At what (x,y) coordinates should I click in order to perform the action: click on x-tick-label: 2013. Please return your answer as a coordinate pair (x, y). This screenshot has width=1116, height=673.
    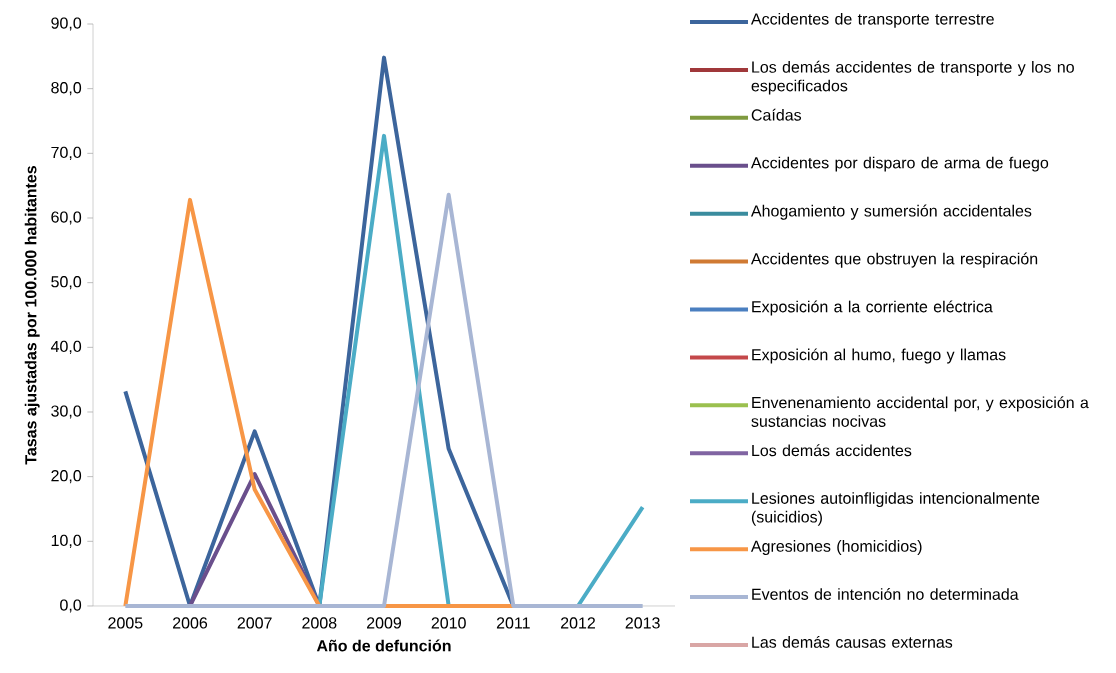
    Looking at the image, I should click on (642, 623).